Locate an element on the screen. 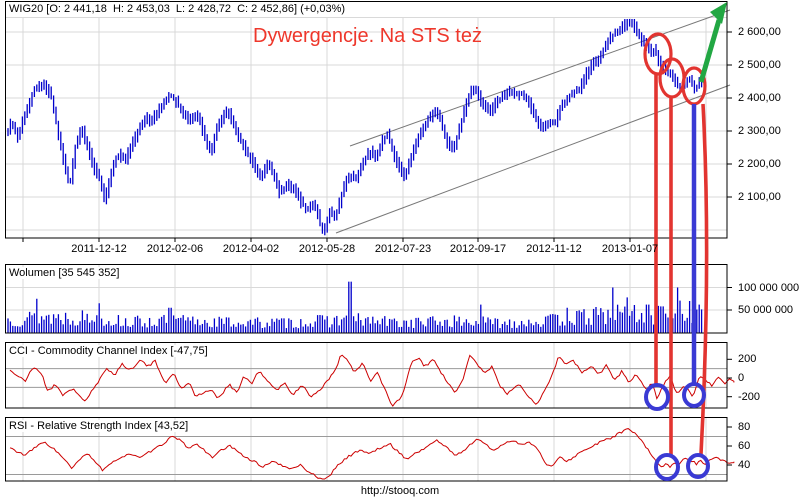  cci-axis-label: 0 is located at coordinates (741, 378).